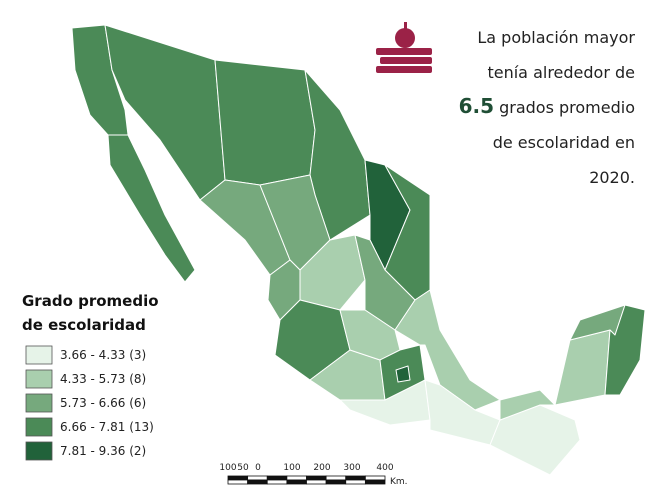  Describe the element at coordinates (321, 468) in the screenshot. I see `scale-label: 200` at that location.